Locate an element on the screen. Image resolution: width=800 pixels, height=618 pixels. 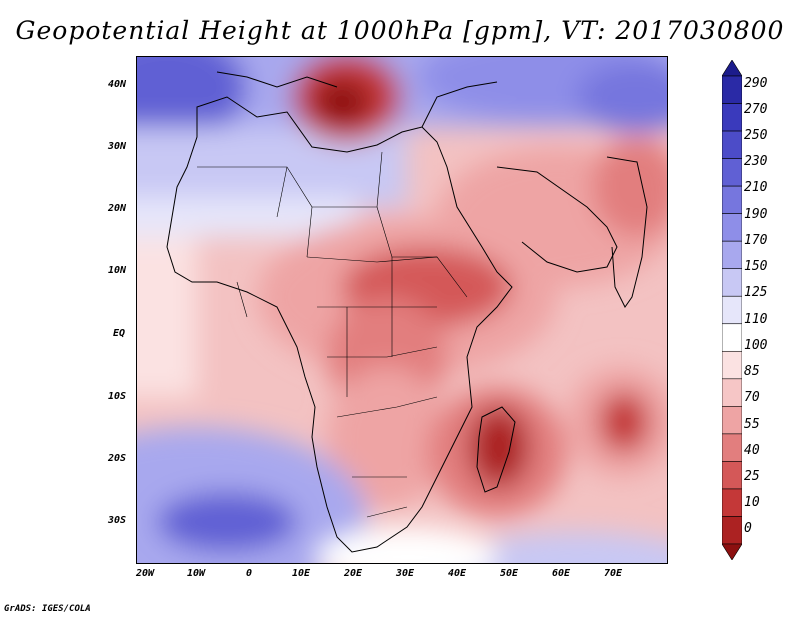
colorbar-label: 190 is located at coordinates (756, 214).